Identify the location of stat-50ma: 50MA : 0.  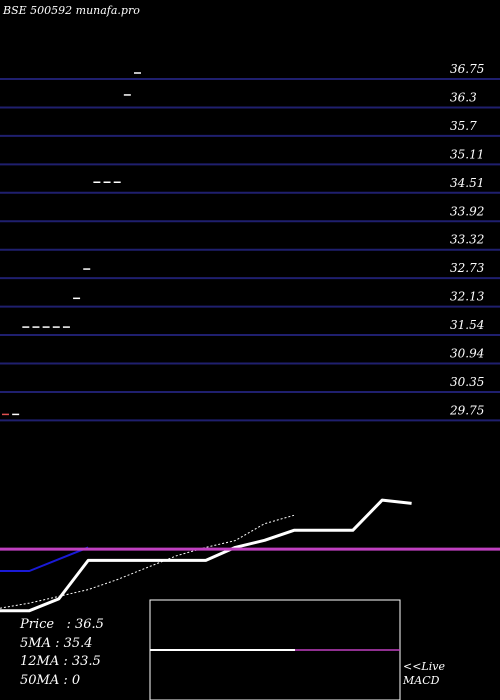
(50, 680).